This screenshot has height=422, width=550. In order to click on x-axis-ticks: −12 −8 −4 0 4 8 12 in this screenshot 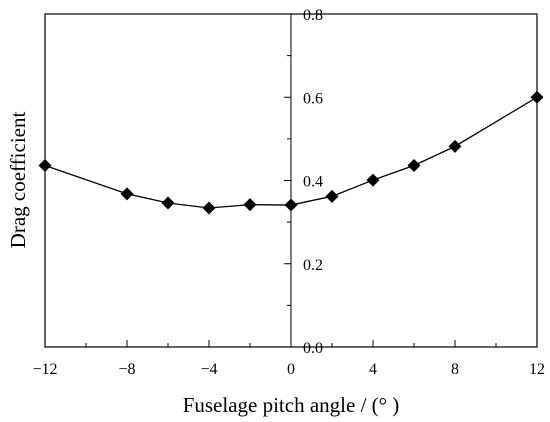, I will do `click(288, 359)`.